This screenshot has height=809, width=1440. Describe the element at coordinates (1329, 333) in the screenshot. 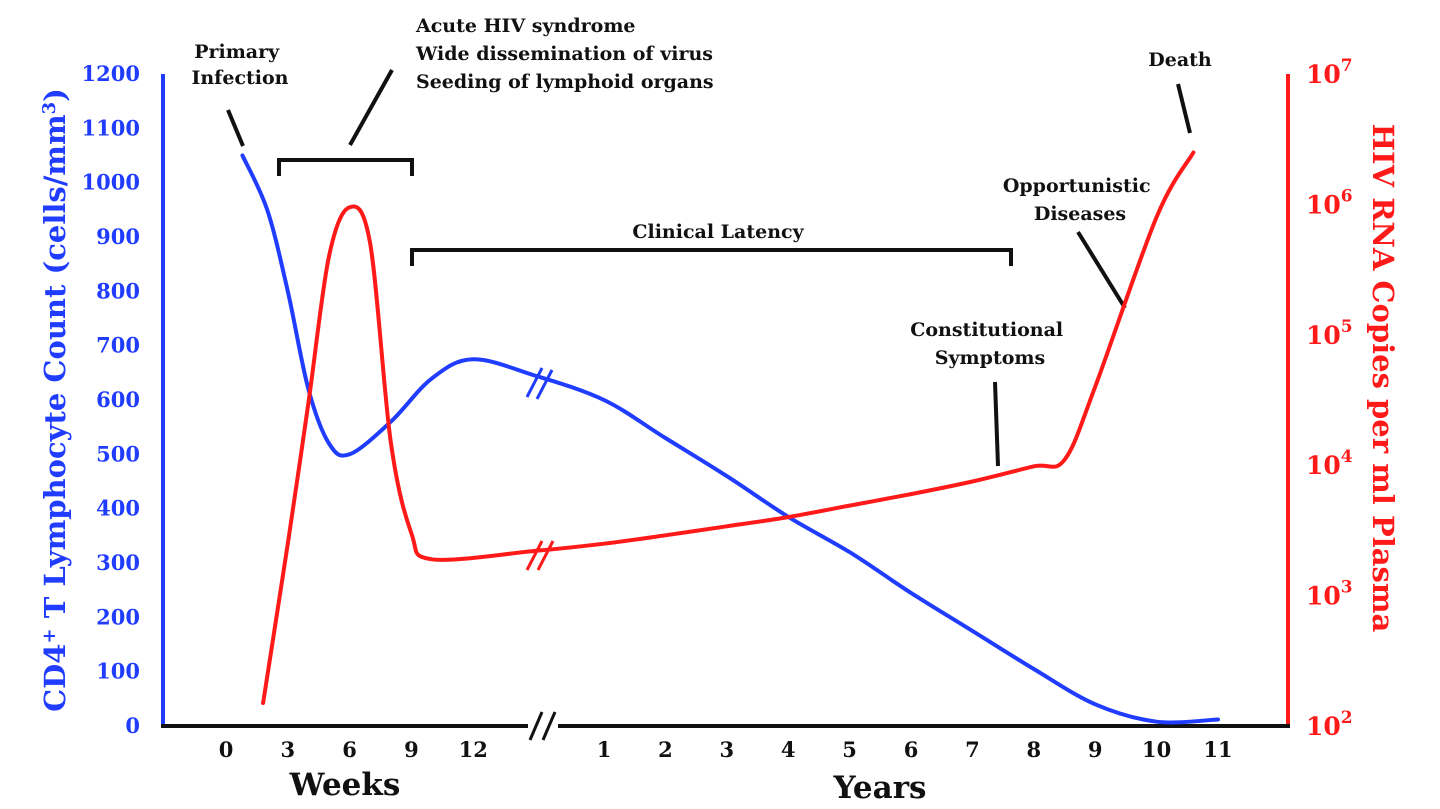

I see `right-tick-label: 10⁵` at that location.